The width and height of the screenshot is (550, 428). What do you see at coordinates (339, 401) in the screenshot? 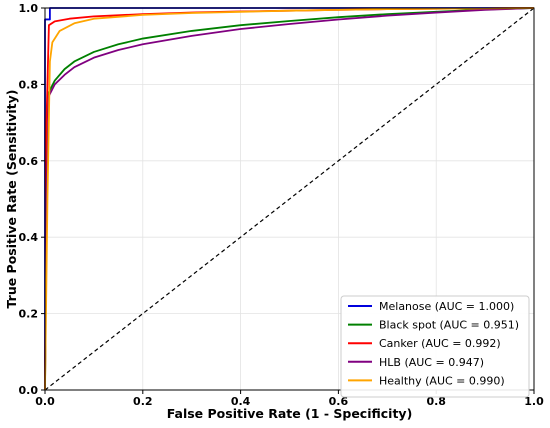
I see `x-tick-label: 0.6` at bounding box center [339, 401].